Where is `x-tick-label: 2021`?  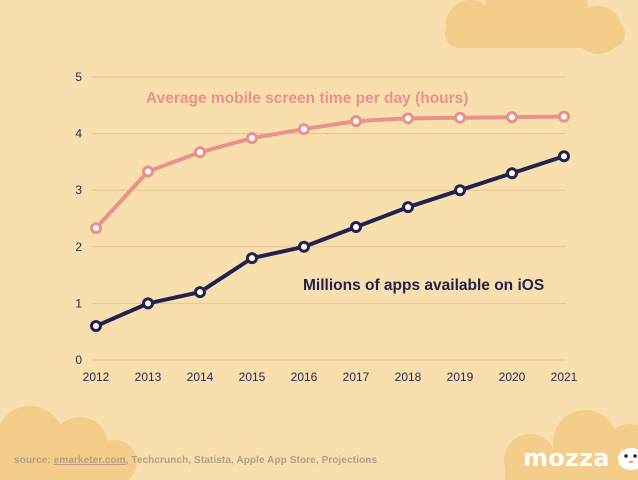 x-tick-label: 2021 is located at coordinates (564, 377).